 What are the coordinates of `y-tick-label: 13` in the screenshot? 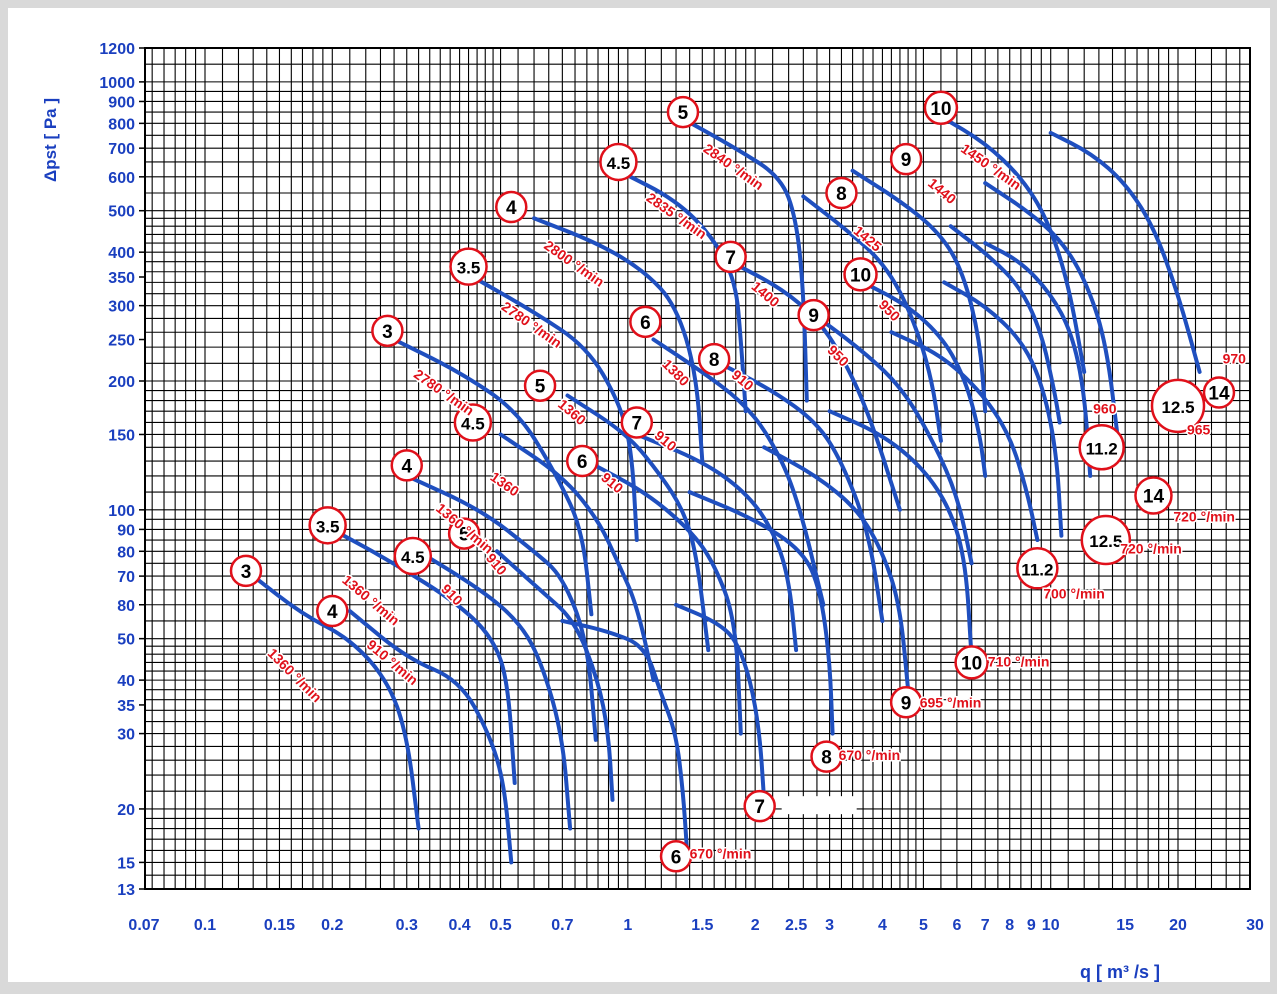 It's located at (126, 890).